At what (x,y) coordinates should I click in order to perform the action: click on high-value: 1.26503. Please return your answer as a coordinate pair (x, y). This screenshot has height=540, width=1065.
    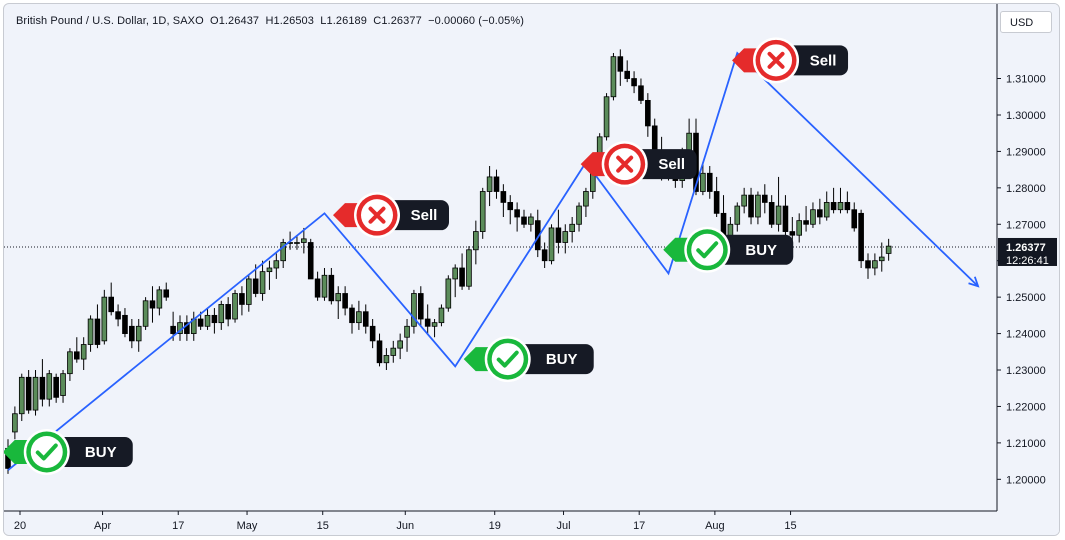
    Looking at the image, I should click on (293, 21).